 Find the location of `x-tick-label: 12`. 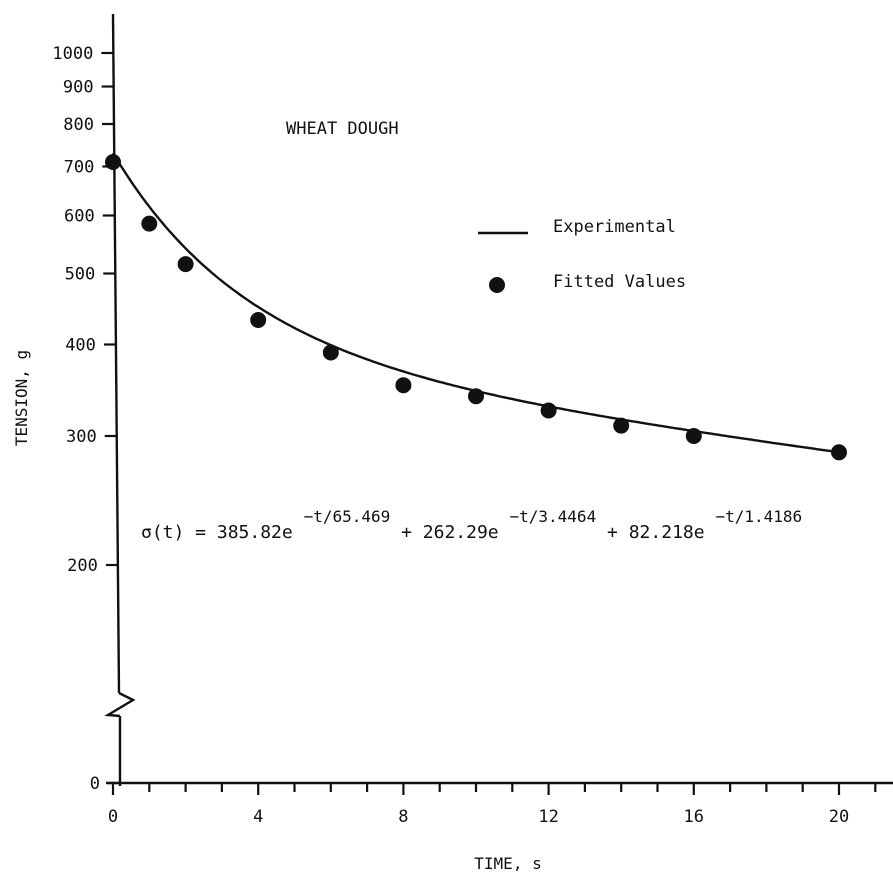

x-tick-label: 12 is located at coordinates (548, 817).